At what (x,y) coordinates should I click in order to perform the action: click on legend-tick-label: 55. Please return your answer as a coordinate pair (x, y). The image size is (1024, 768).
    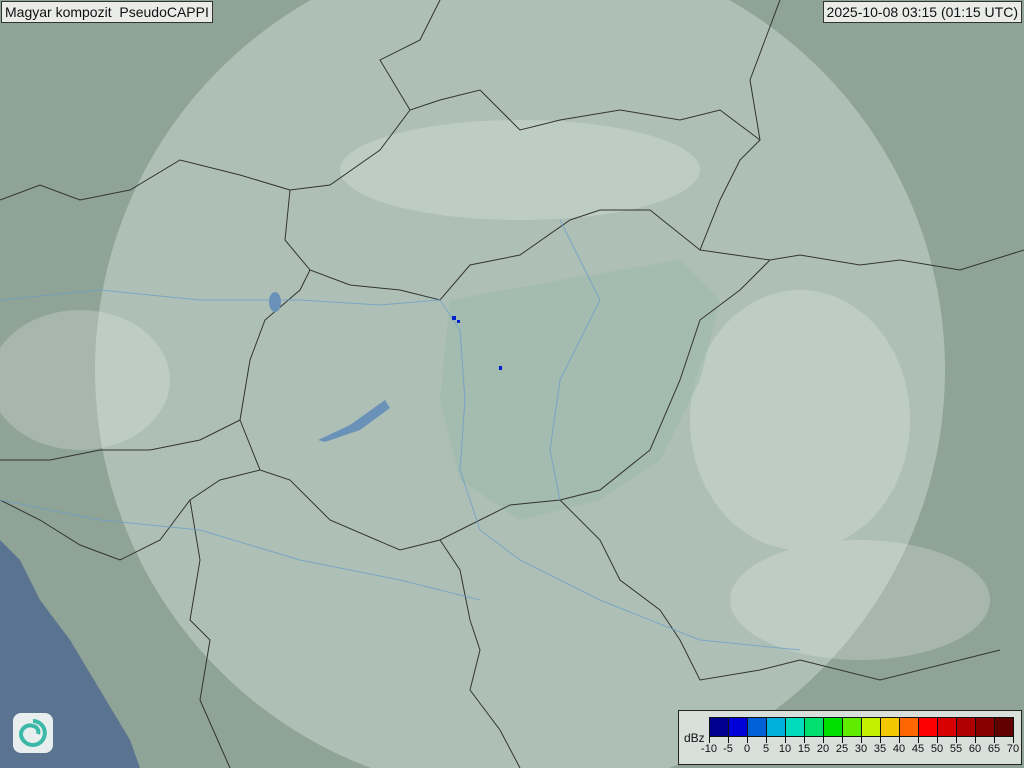
    Looking at the image, I should click on (956, 749).